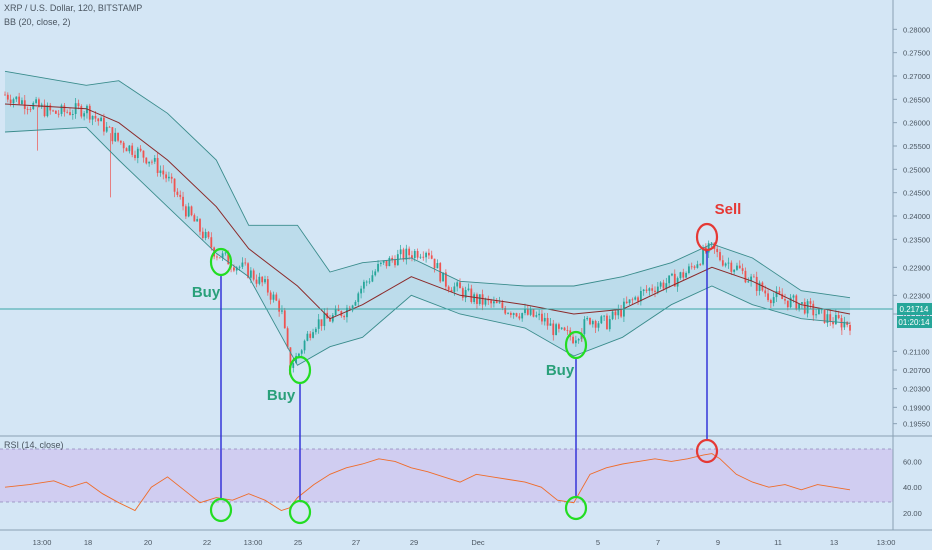 This screenshot has width=932, height=550. What do you see at coordinates (914, 309) in the screenshot?
I see `current-price-badge` at bounding box center [914, 309].